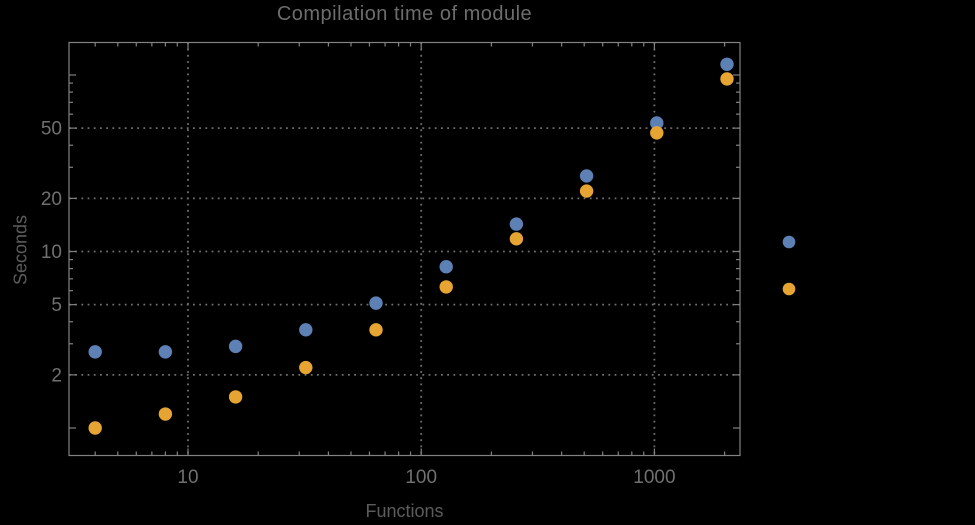  Describe the element at coordinates (404, 14) in the screenshot. I see `chart-title: Compilation time of module` at that location.